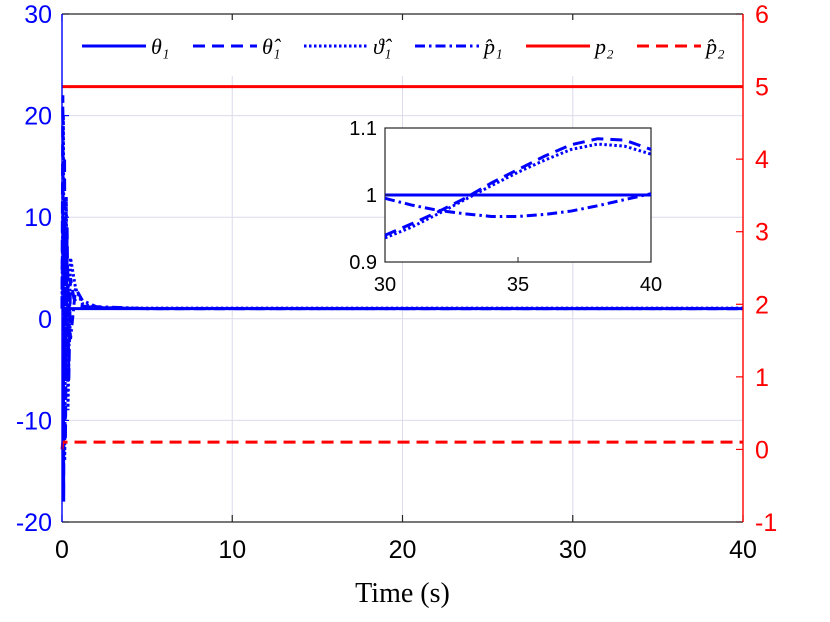 The height and width of the screenshot is (622, 830). I want to click on legend: θ₁ θ̂₁ ϑ̂₁ p̂₁ p₂ p̂₂, so click(403, 48).